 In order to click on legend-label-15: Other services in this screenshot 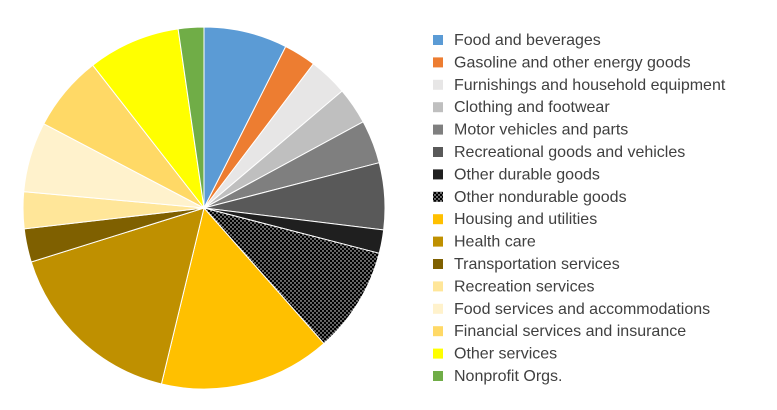, I will do `click(505, 354)`.